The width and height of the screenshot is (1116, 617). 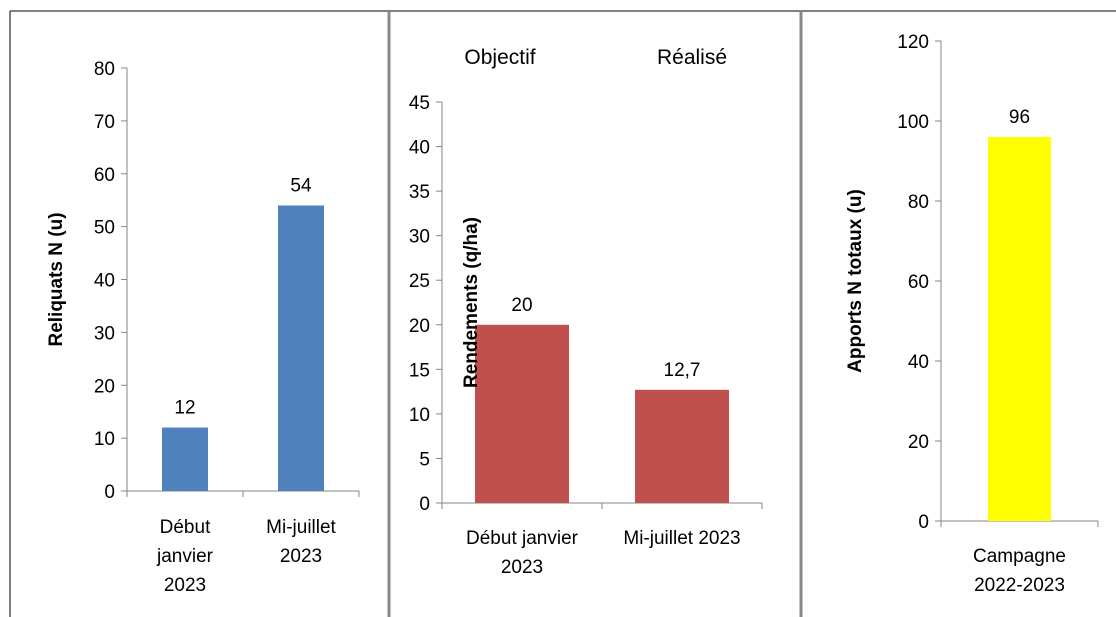 I want to click on category-label: Campagne, so click(x=1019, y=556).